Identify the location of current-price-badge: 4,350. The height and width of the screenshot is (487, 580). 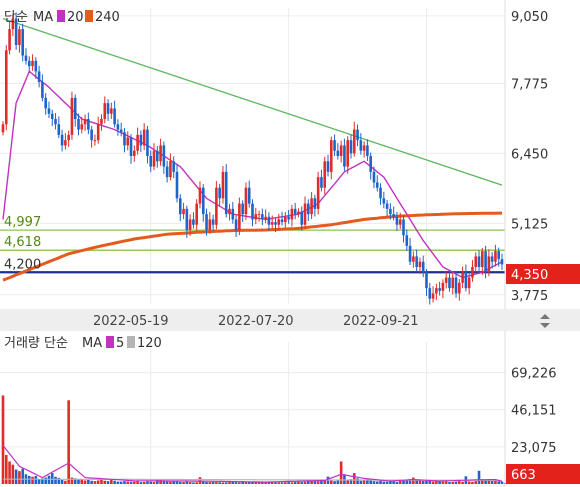
(543, 274).